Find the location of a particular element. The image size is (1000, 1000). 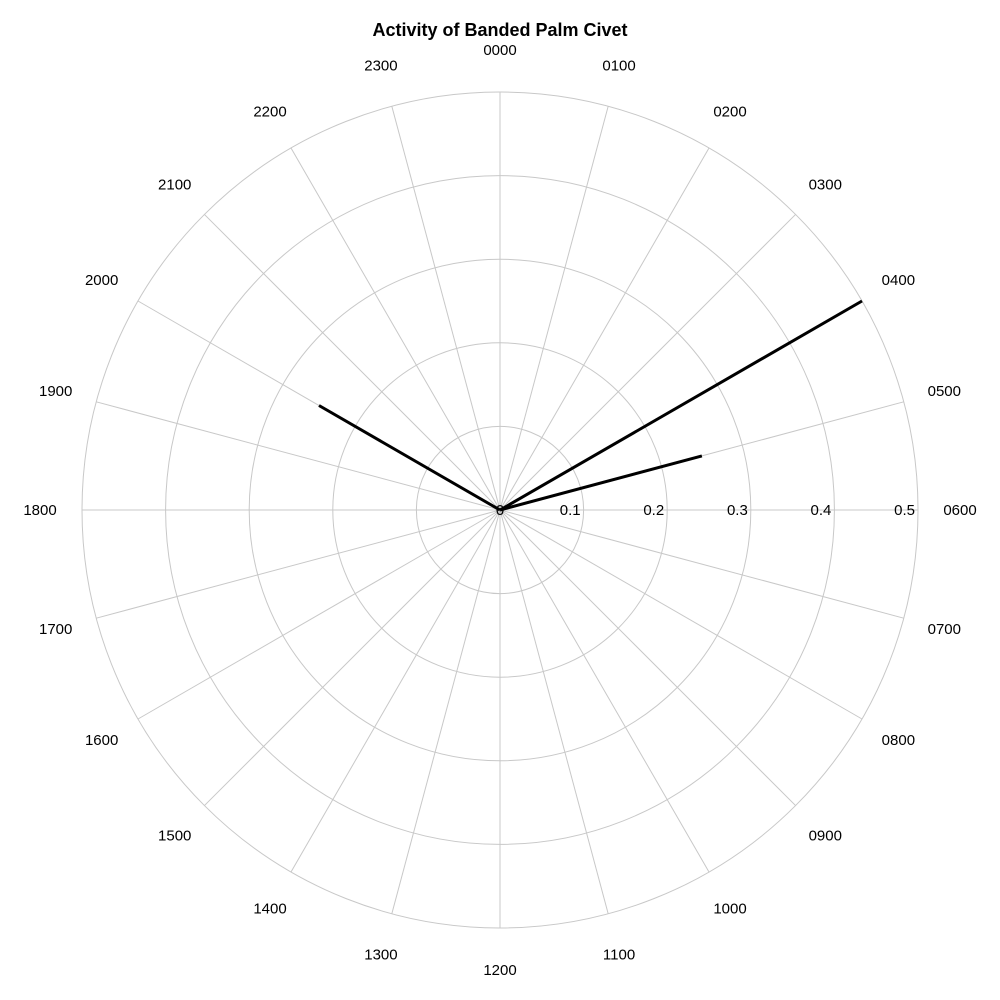

hour-tick-label: 0300 is located at coordinates (825, 185).